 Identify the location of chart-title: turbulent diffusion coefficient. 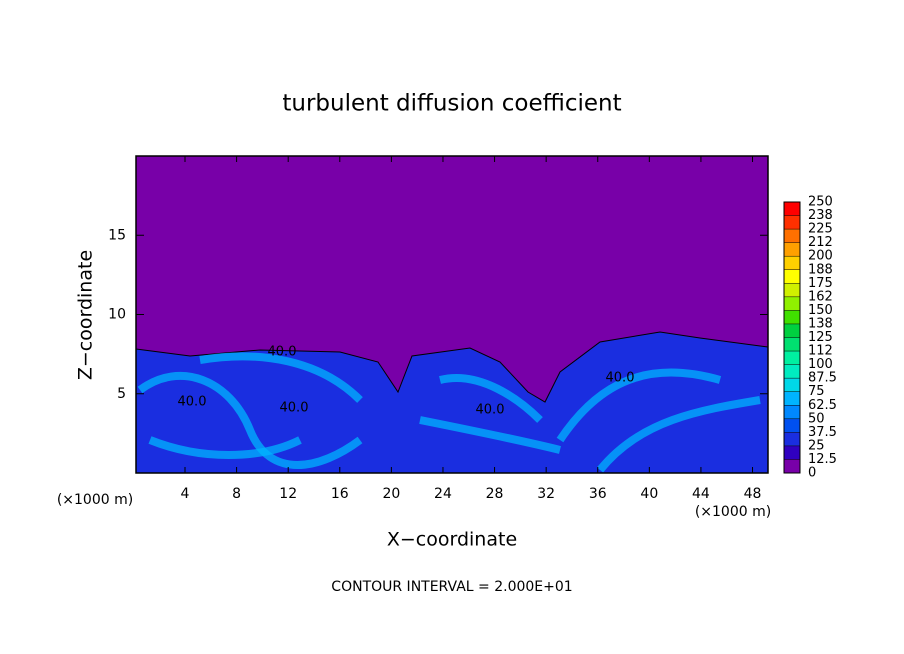
(451, 104).